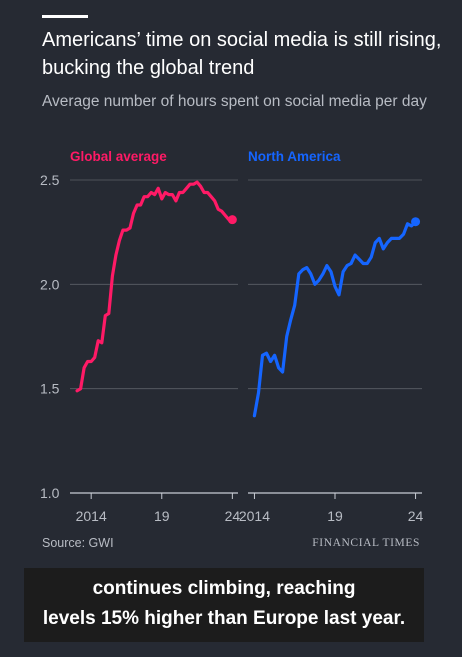  Describe the element at coordinates (224, 588) in the screenshot. I see `caption-line-1: continues climbing, reaching` at that location.